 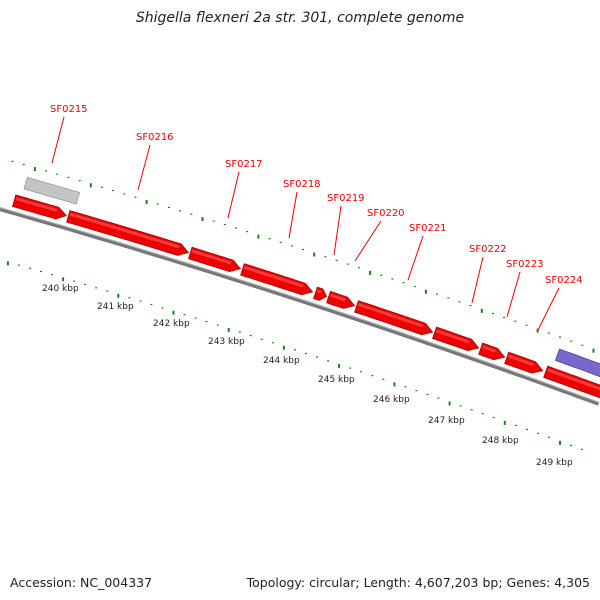 I want to click on gene-label-sf0217: SF0217, so click(x=244, y=164).